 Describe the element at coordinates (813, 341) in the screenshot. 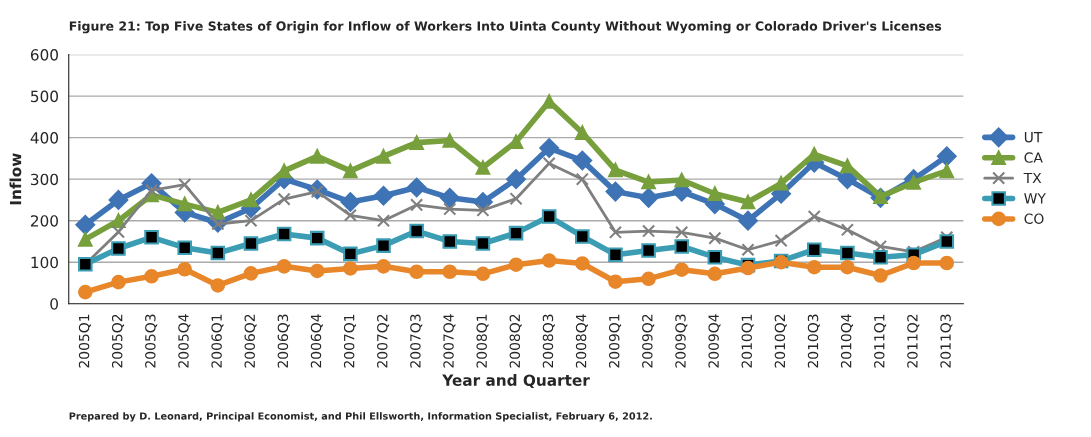

I see `x-tick-label: 2010Q3` at that location.